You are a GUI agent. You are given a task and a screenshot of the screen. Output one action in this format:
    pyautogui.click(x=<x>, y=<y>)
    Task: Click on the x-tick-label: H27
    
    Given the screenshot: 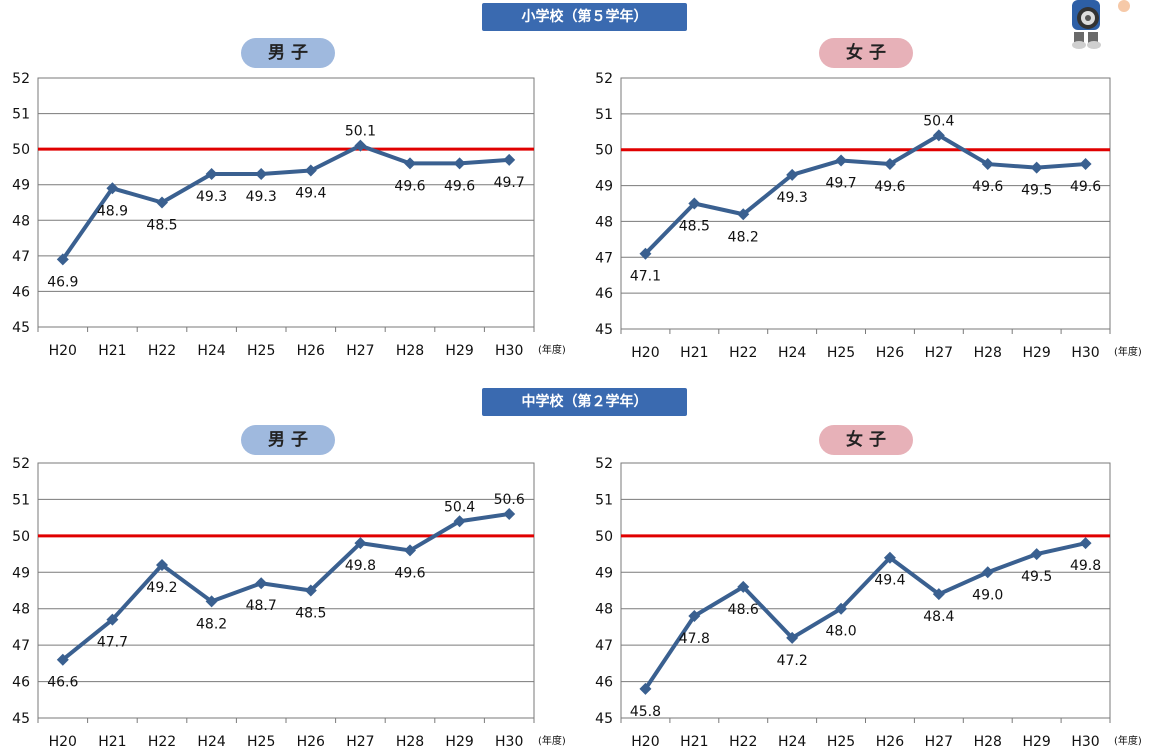 What is the action you would take?
    pyautogui.click(x=360, y=742)
    